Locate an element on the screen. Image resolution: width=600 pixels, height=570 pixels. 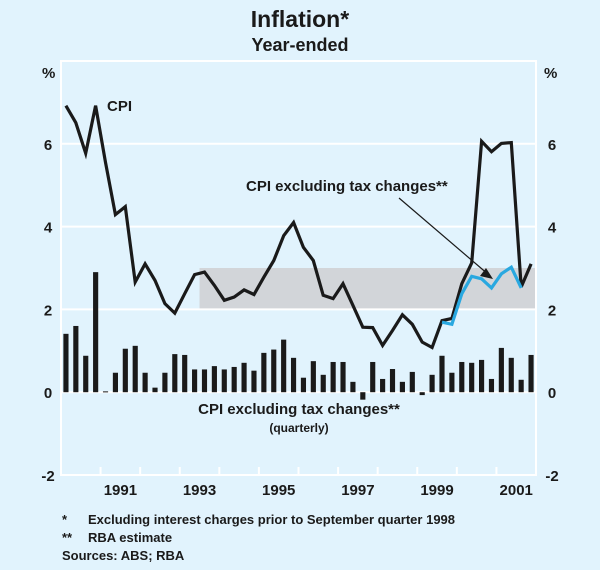
bar-series-sublabel: (quarterly) is located at coordinates (298, 428).